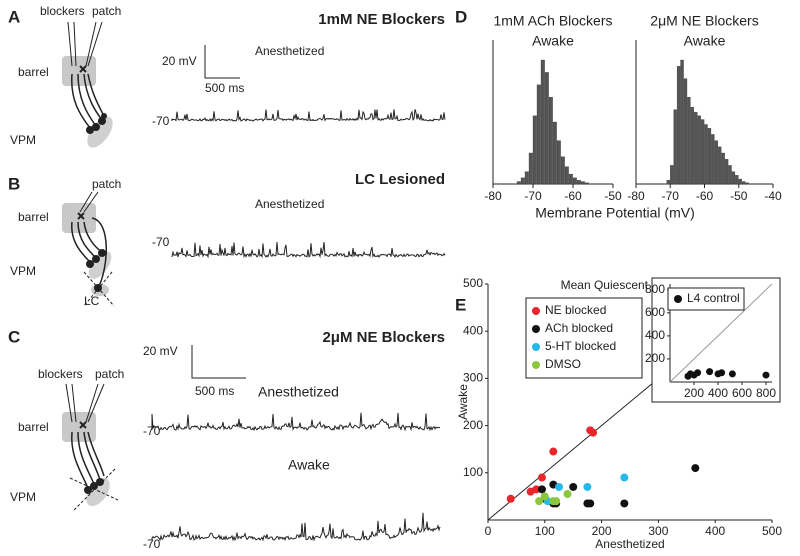 The width and height of the screenshot is (800, 556). I want to click on x-tick-label: 600, so click(742, 393).